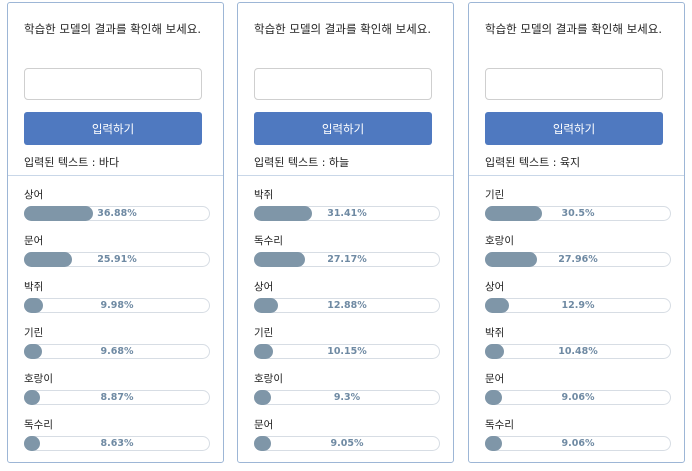 The image size is (692, 471). I want to click on prediction-item: 호랑이 9.3%, so click(347, 394).